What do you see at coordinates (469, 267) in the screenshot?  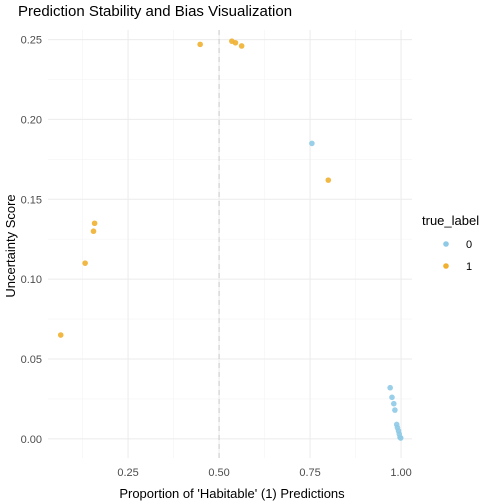 I see `legend-label-1: 1` at bounding box center [469, 267].